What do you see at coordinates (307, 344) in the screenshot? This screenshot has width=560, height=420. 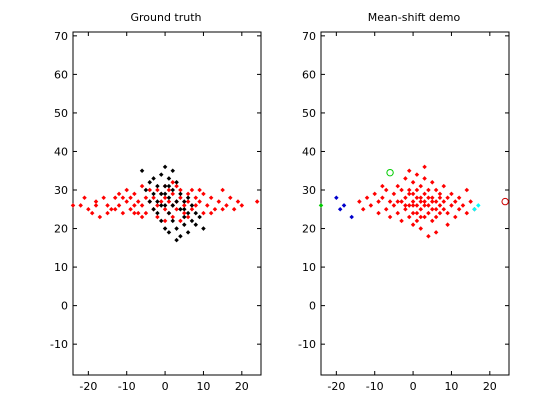 I see `right-y-tick-label: -10` at bounding box center [307, 344].